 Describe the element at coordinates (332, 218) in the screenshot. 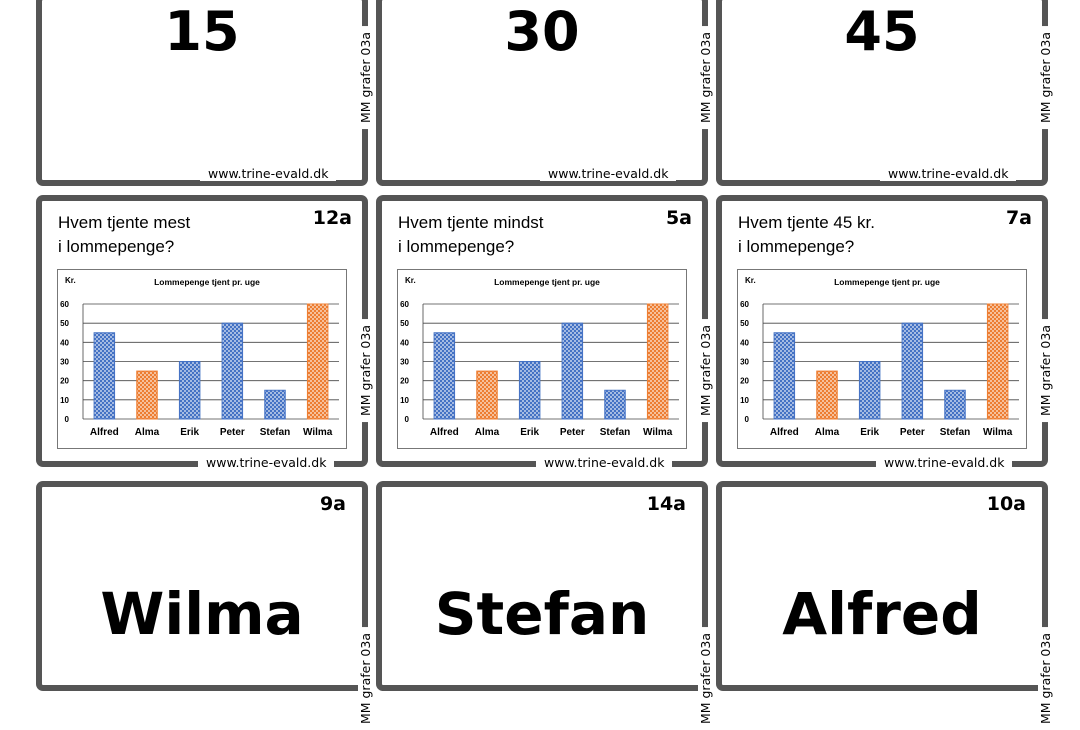

I see `card-id: 12a` at that location.